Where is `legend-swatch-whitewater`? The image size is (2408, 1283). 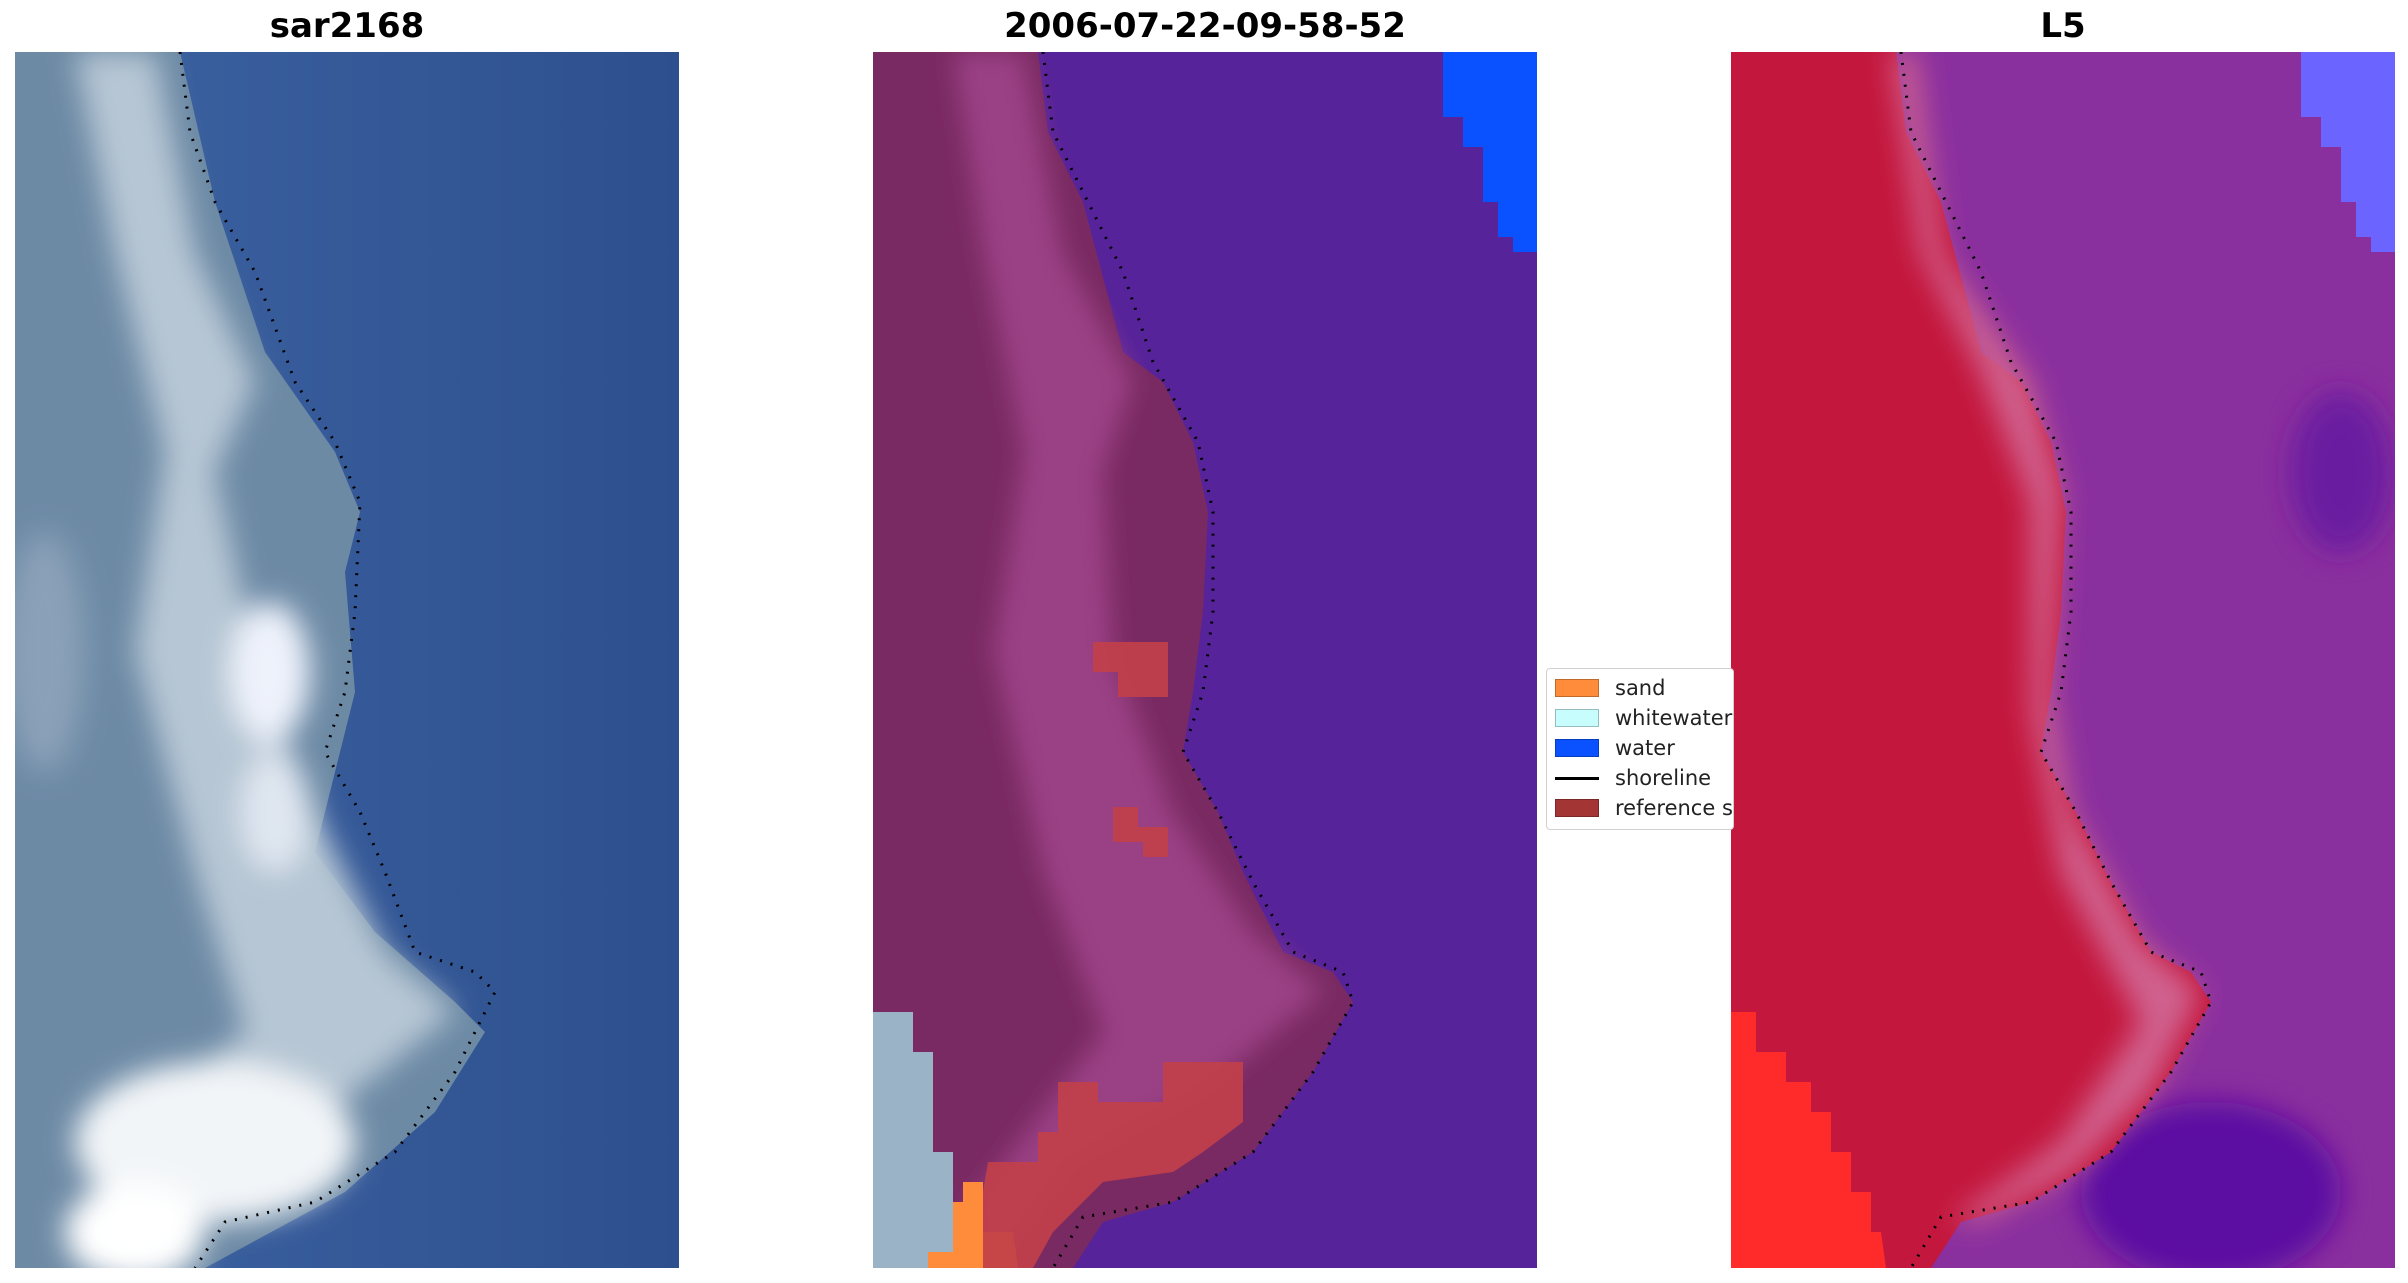
legend-swatch-whitewater is located at coordinates (1577, 718).